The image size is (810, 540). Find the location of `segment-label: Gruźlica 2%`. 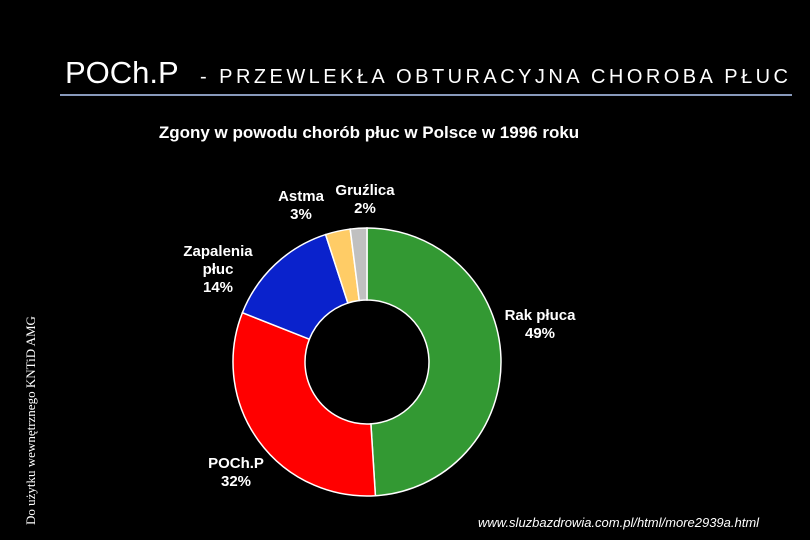

segment-label: Gruźlica 2% is located at coordinates (365, 200).